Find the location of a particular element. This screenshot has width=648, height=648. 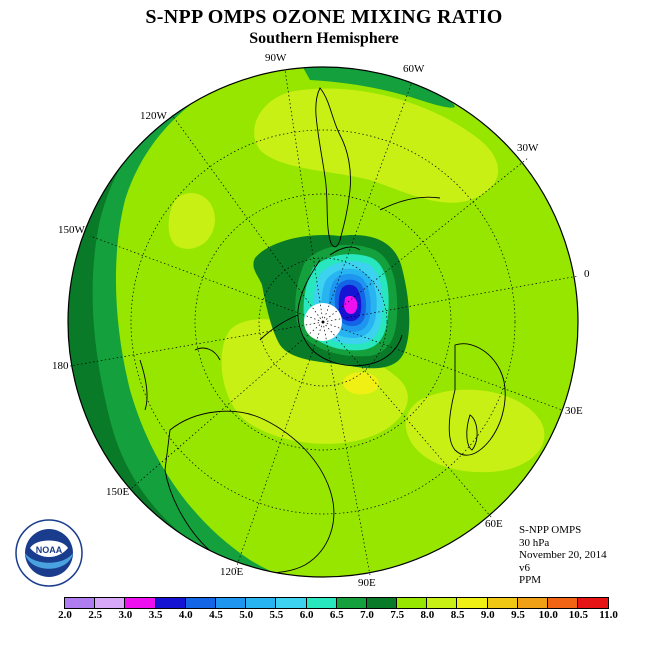

ozone-field-8.0-east is located at coordinates (475, 431).